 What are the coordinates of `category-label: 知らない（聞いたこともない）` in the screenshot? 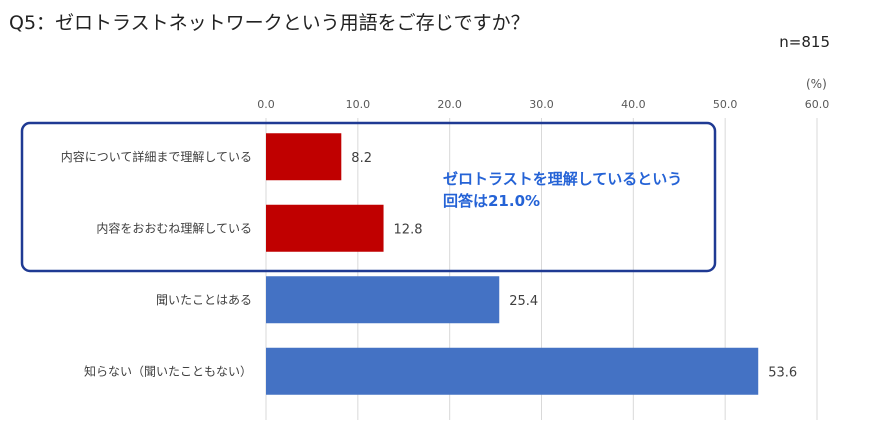 It's located at (168, 371).